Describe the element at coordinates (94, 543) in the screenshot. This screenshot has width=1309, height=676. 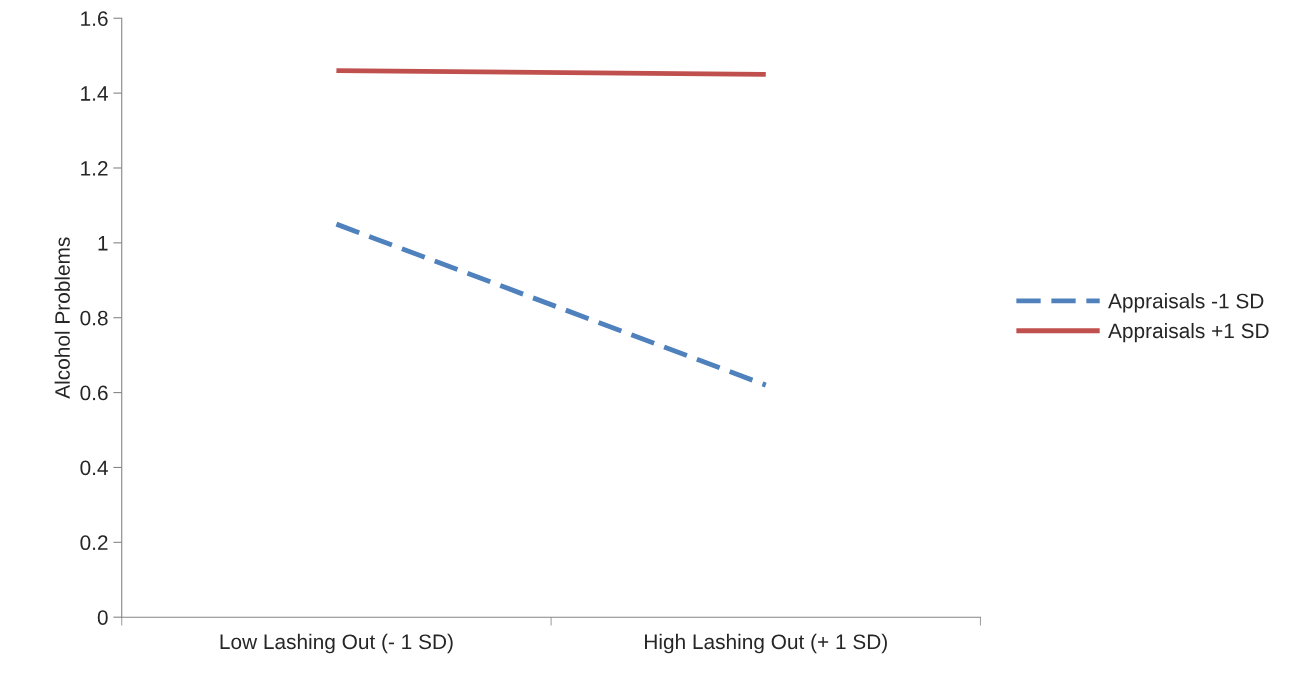
I see `y-tick-label: 0.2` at that location.